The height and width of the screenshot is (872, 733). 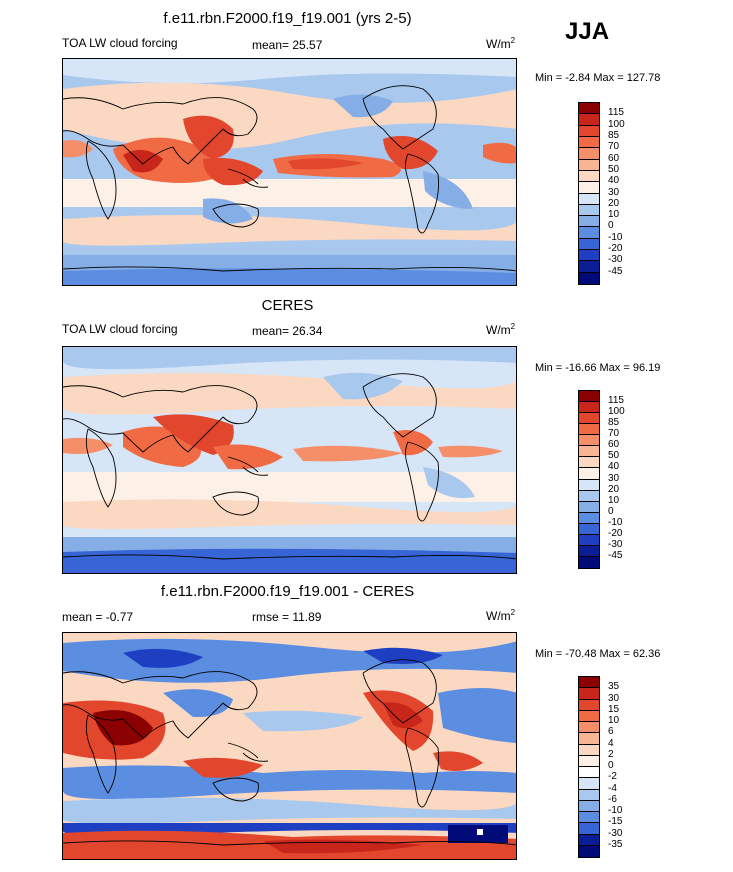 What do you see at coordinates (598, 654) in the screenshot?
I see `panel3-minmax: Min = -70.48 Max = 62.36` at bounding box center [598, 654].